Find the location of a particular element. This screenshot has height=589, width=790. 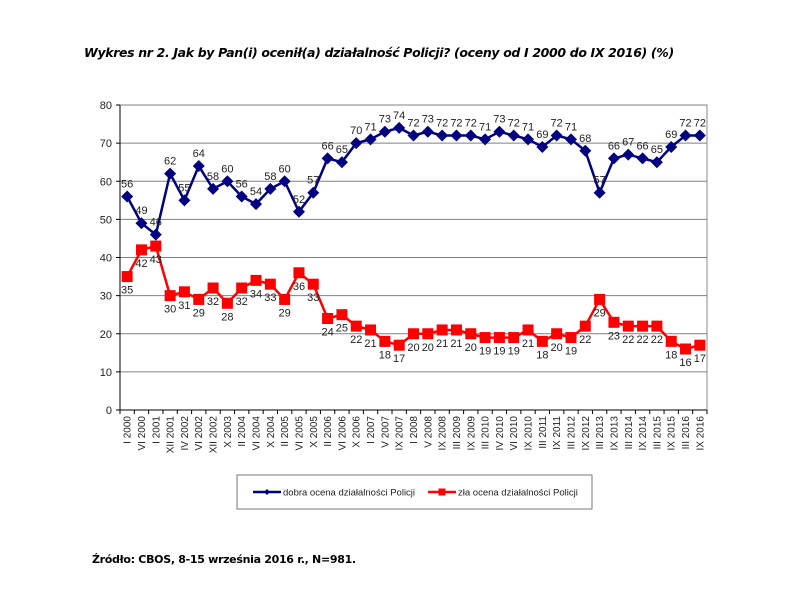

x-tick-label: II 2005 is located at coordinates (285, 431).